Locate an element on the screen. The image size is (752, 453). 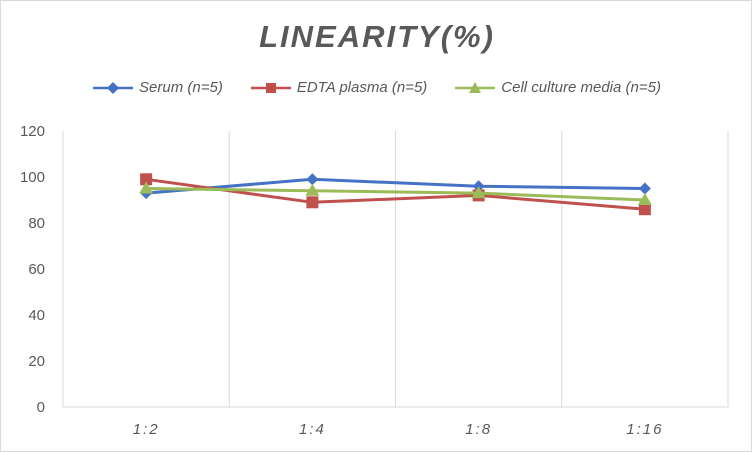
legend-label-cell-culture-media: Cell culture media (n=5) is located at coordinates (581, 87).